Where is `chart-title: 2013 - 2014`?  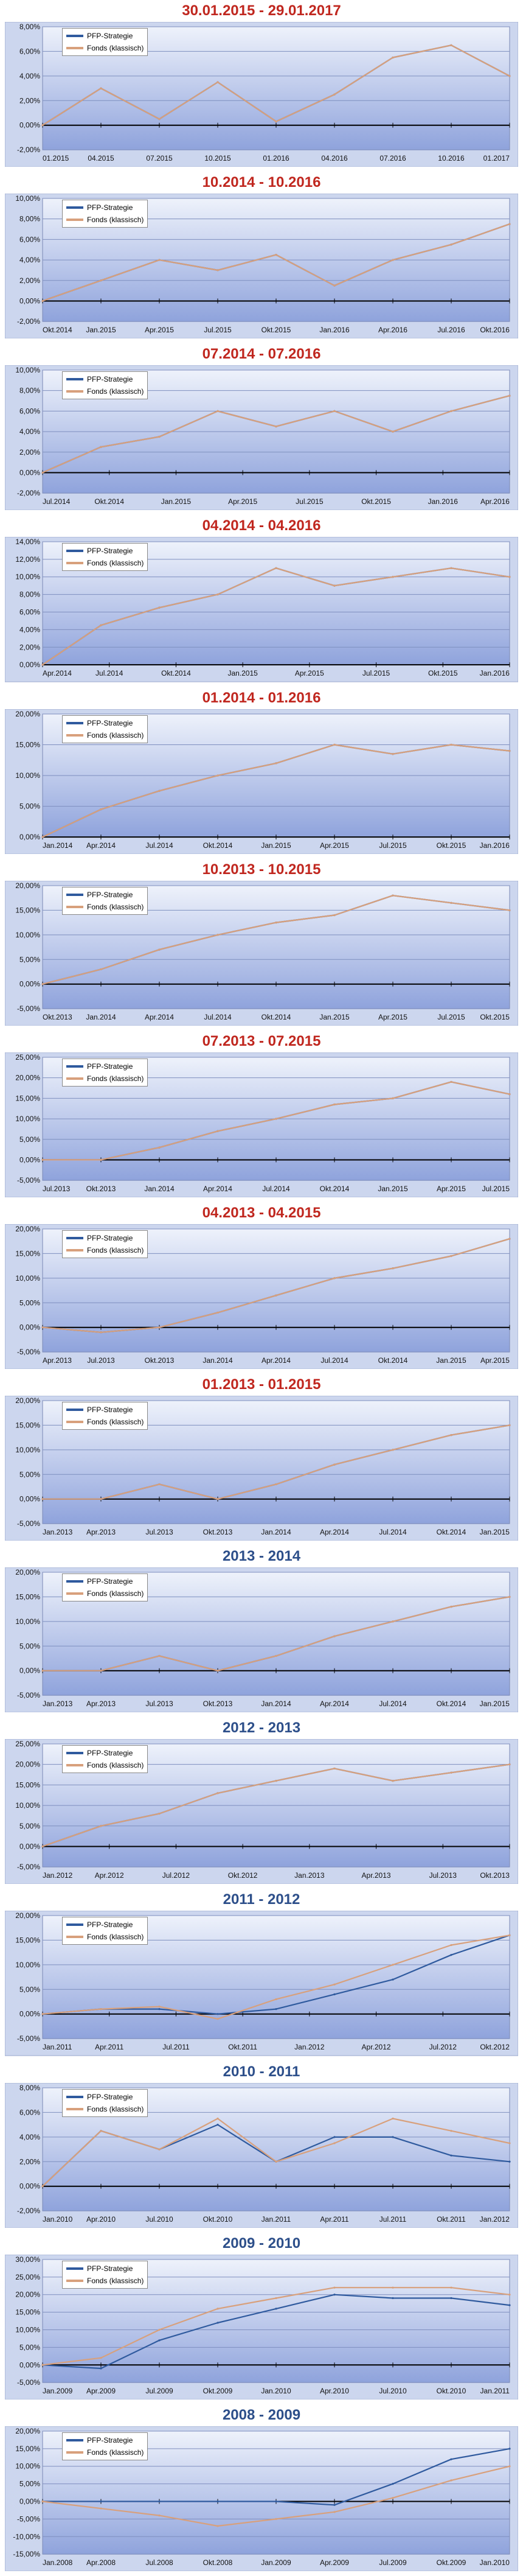
chart-title: 2013 - 2014 is located at coordinates (261, 1556).